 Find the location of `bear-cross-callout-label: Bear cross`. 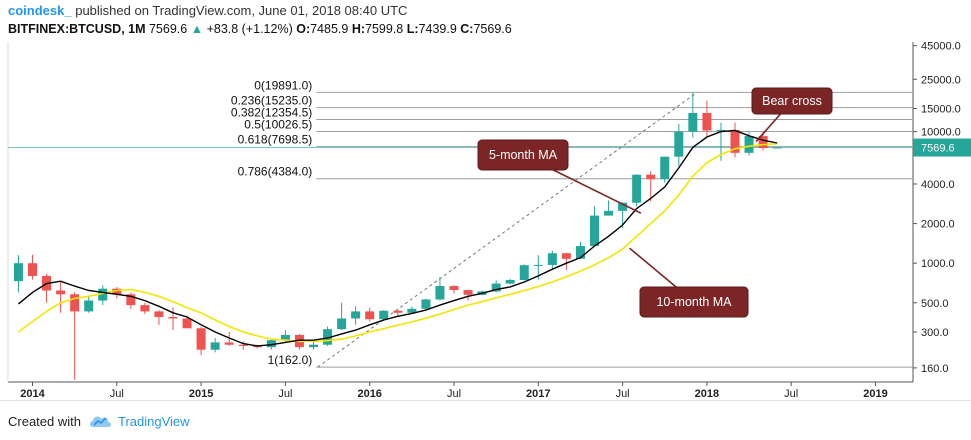

bear-cross-callout-label: Bear cross is located at coordinates (792, 101).